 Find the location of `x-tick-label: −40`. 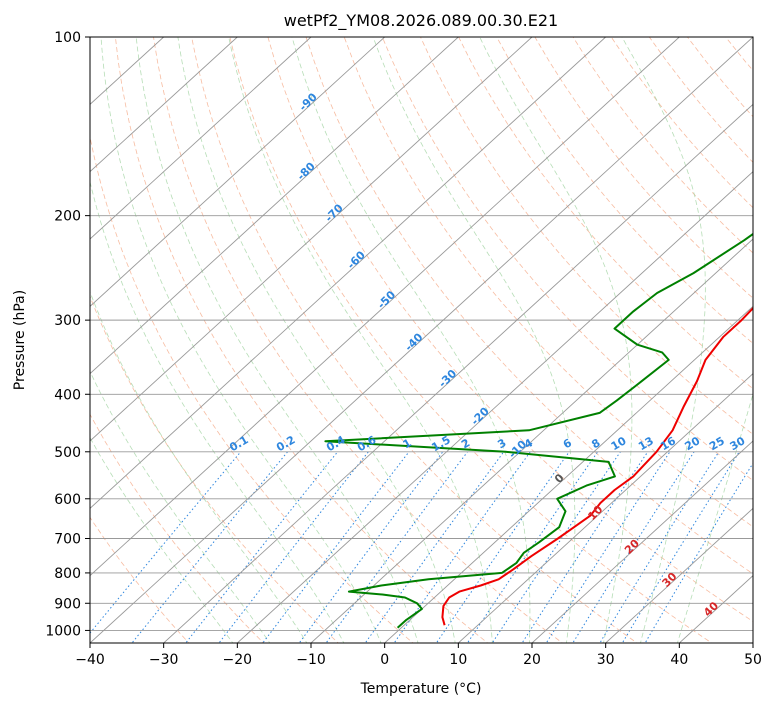

x-tick-label: −40 is located at coordinates (90, 660).